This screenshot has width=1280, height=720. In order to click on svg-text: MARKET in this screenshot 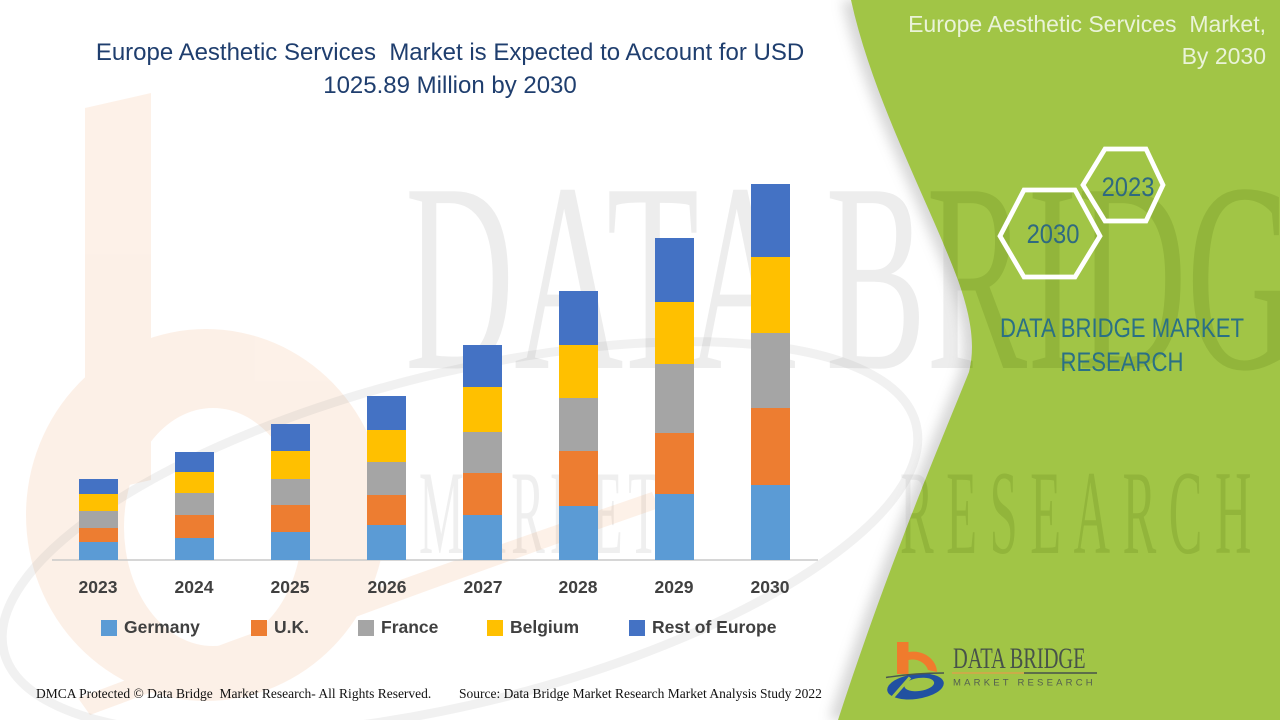, I will do `click(542, 512)`.